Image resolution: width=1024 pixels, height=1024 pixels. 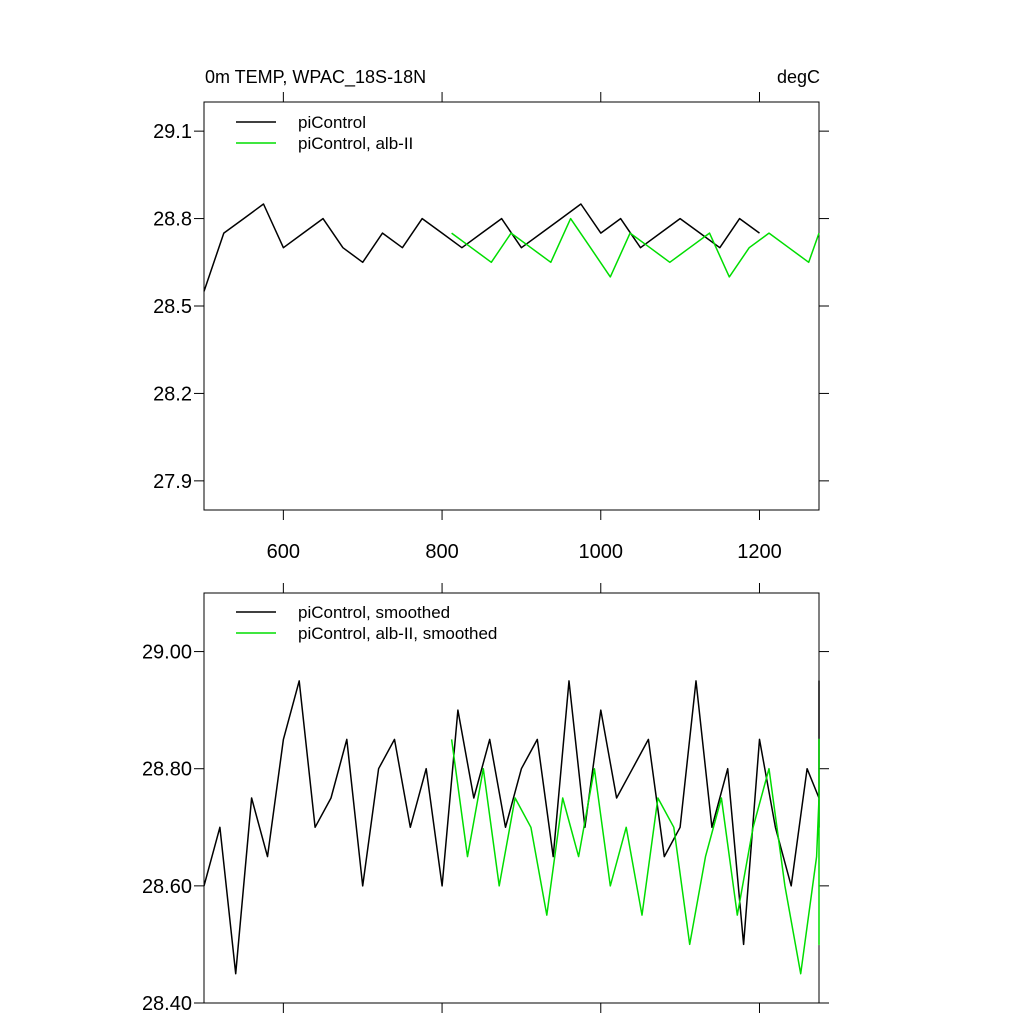 I want to click on bottom-y-tick-label: 28.40, so click(x=167, y=1004).